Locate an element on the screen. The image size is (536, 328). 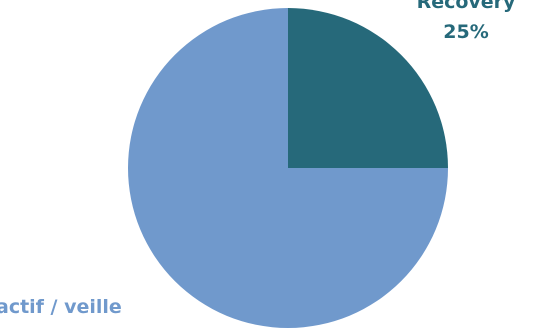
recovery-percent-label: 25% is located at coordinates (465, 32).